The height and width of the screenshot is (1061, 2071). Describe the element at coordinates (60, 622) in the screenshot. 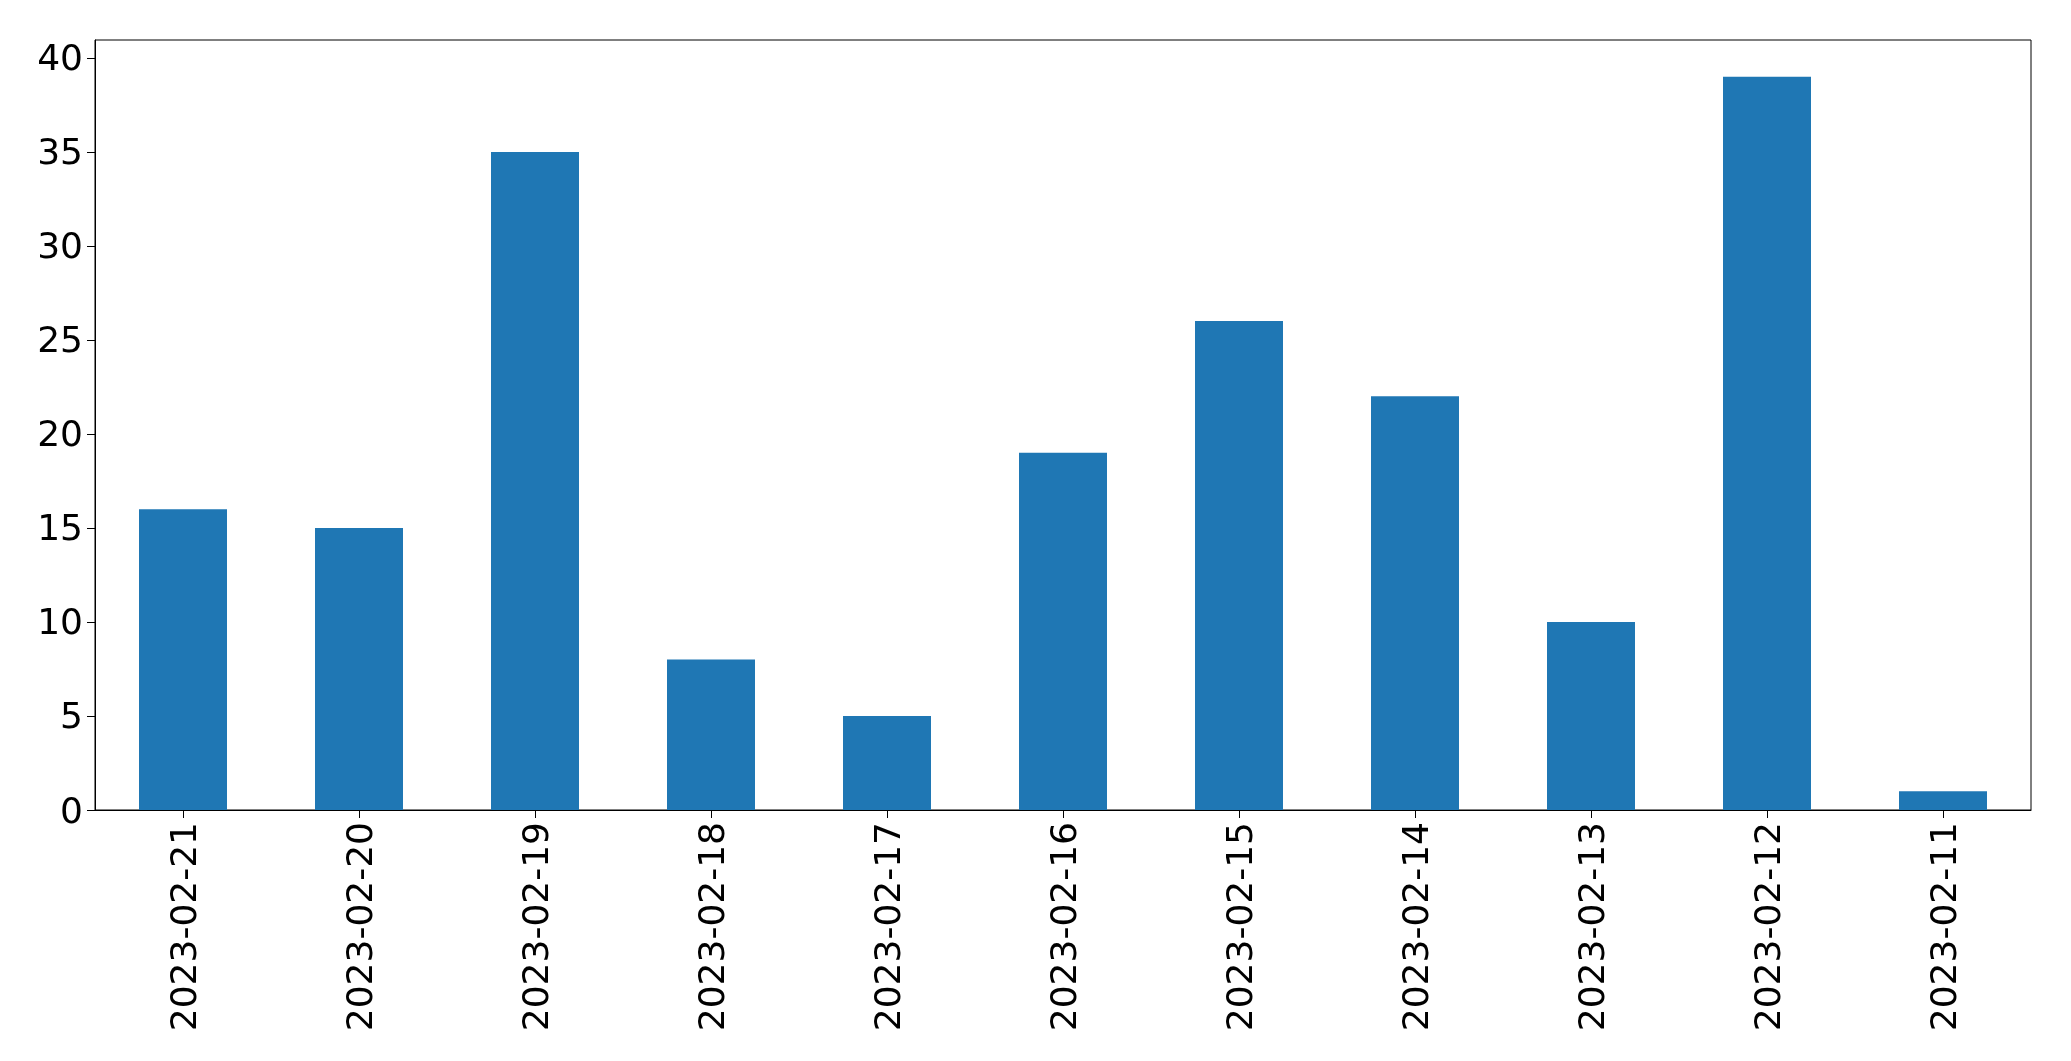

I see `y-tick-label: 10` at that location.